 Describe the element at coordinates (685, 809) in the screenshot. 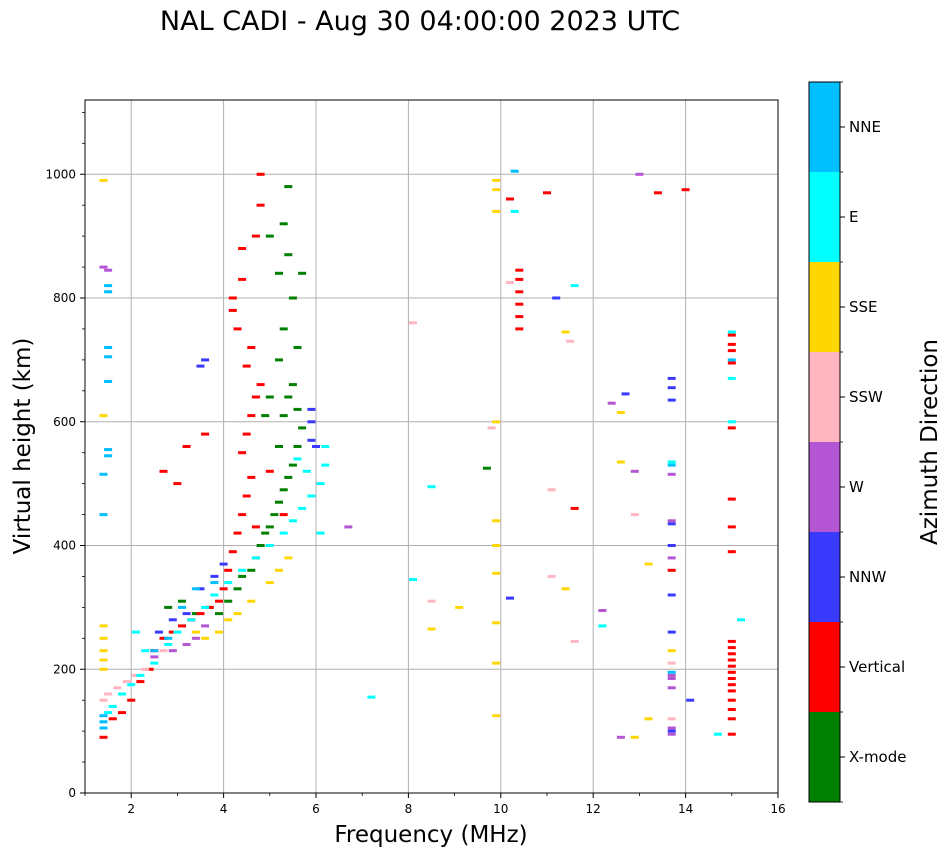

I see `x-tick-label: 14` at that location.